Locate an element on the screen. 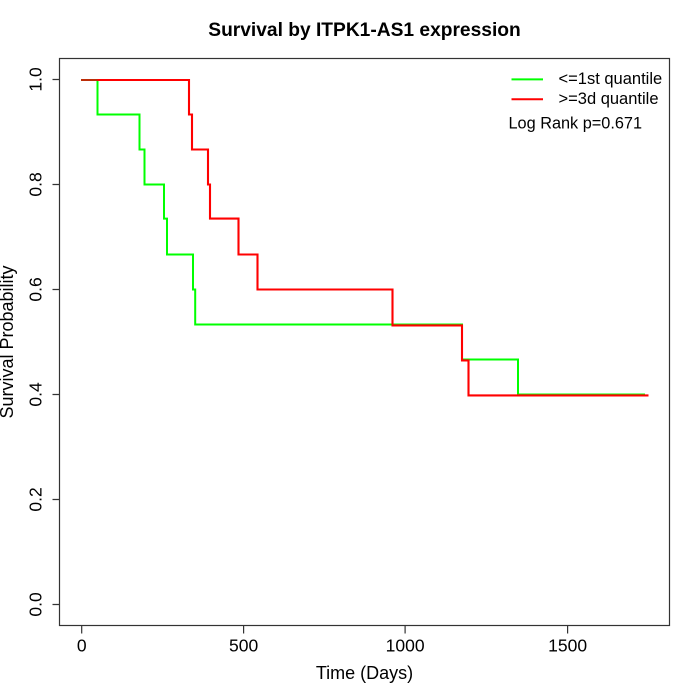 This screenshot has width=700, height=700. svg-text: 1000 is located at coordinates (405, 646).